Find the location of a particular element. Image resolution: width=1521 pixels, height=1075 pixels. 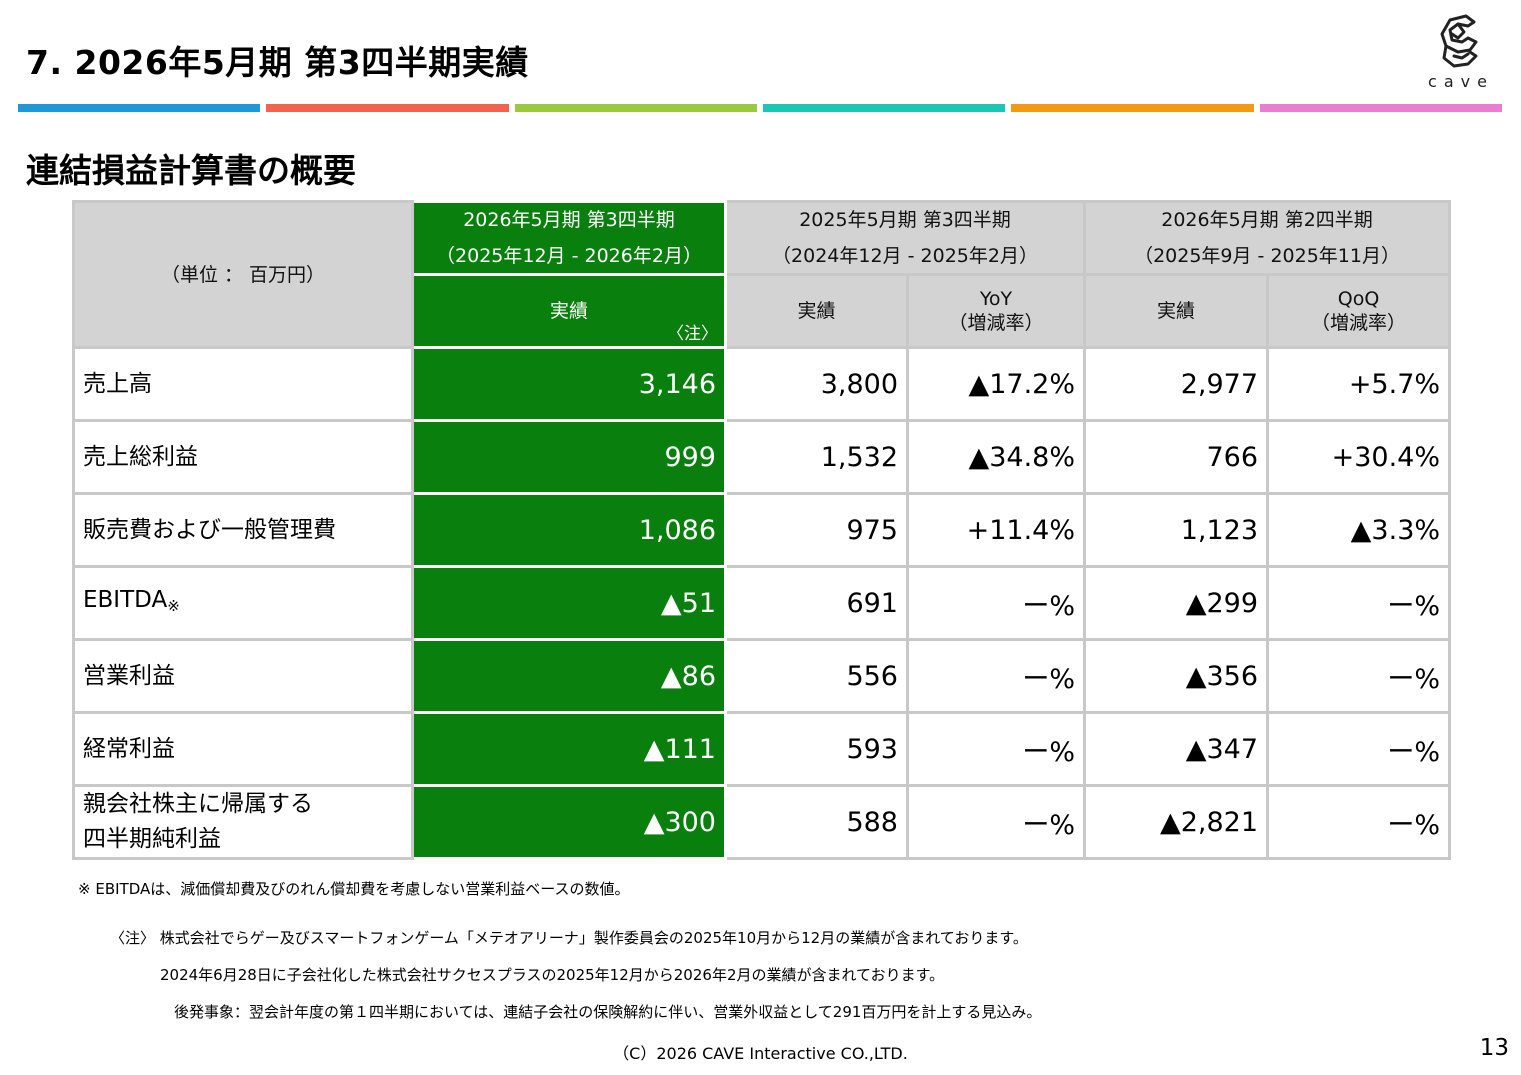

prev-quarter-value: ▲356 is located at coordinates (1176, 676).